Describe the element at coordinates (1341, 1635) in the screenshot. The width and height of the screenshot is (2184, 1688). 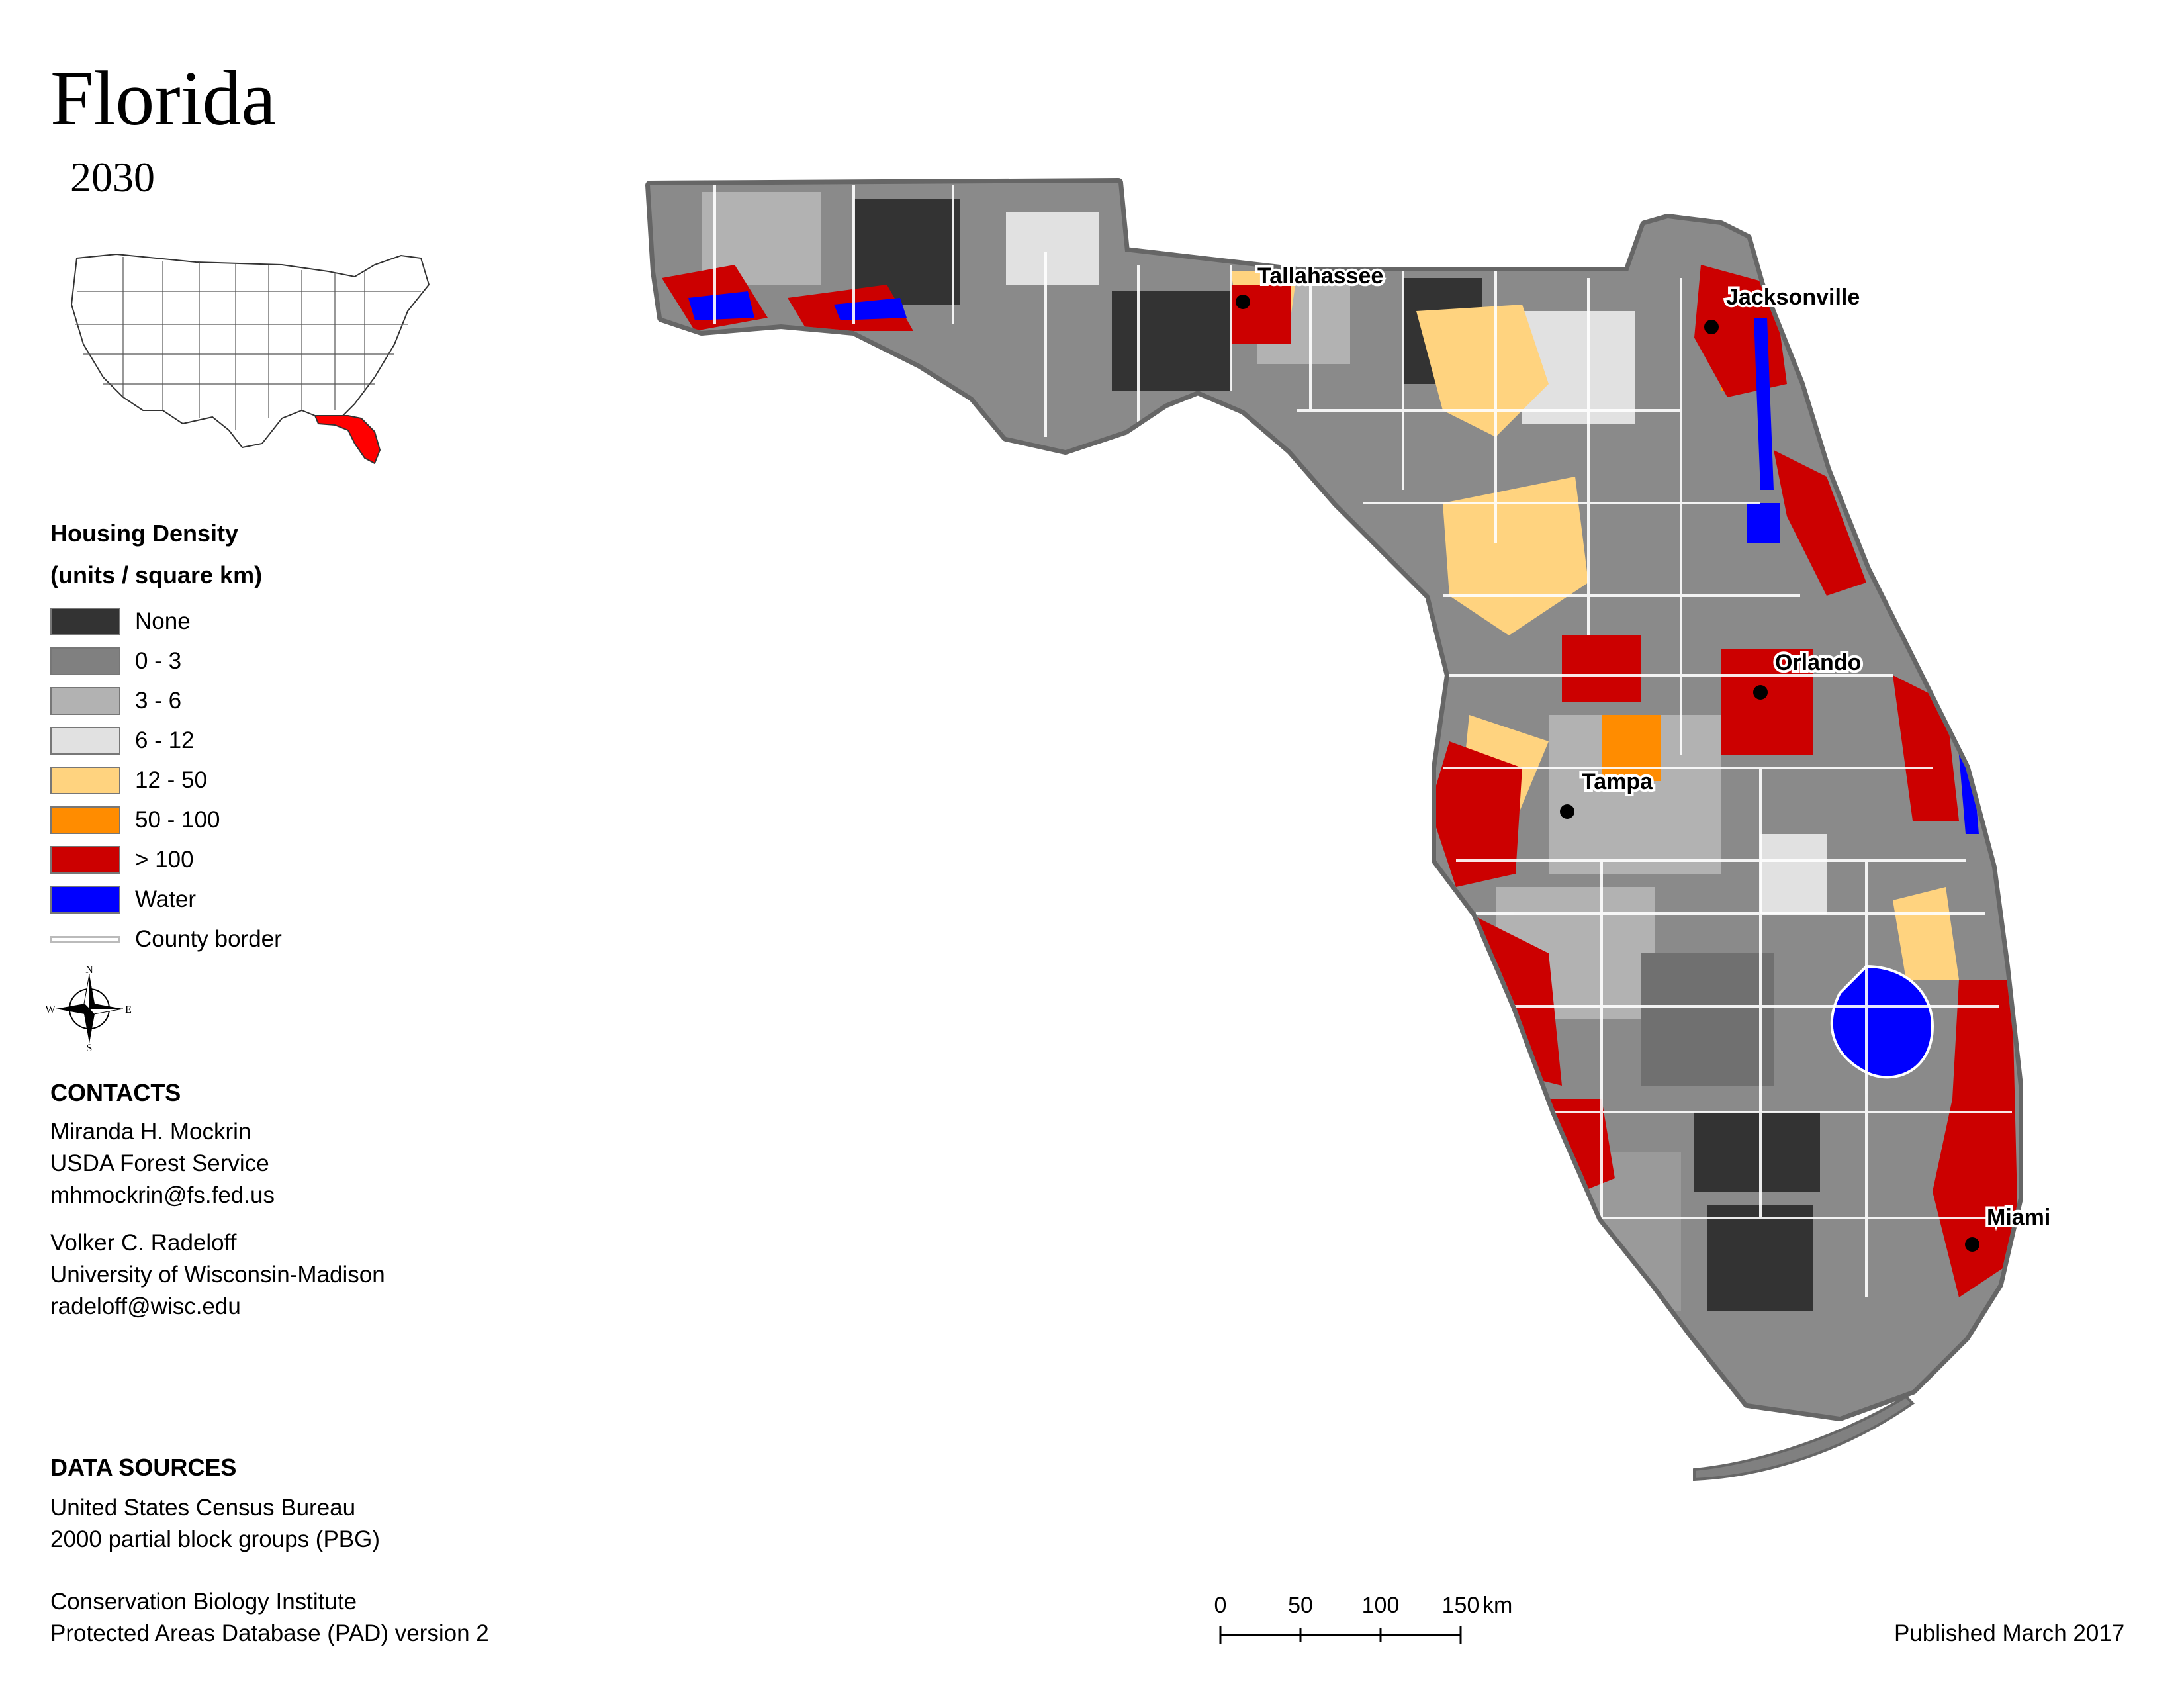
I see `scale-line` at that location.